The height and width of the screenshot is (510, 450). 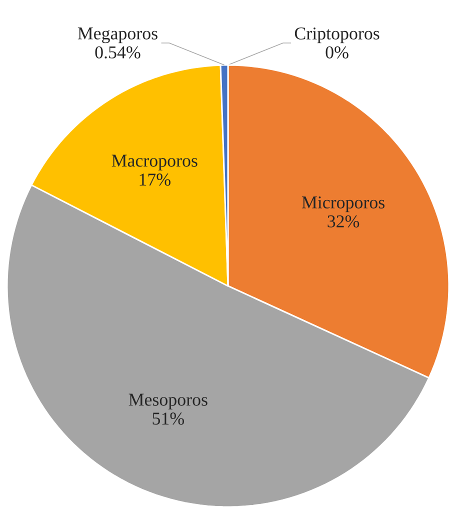 What do you see at coordinates (155, 180) in the screenshot?
I see `data-label: 17%` at bounding box center [155, 180].